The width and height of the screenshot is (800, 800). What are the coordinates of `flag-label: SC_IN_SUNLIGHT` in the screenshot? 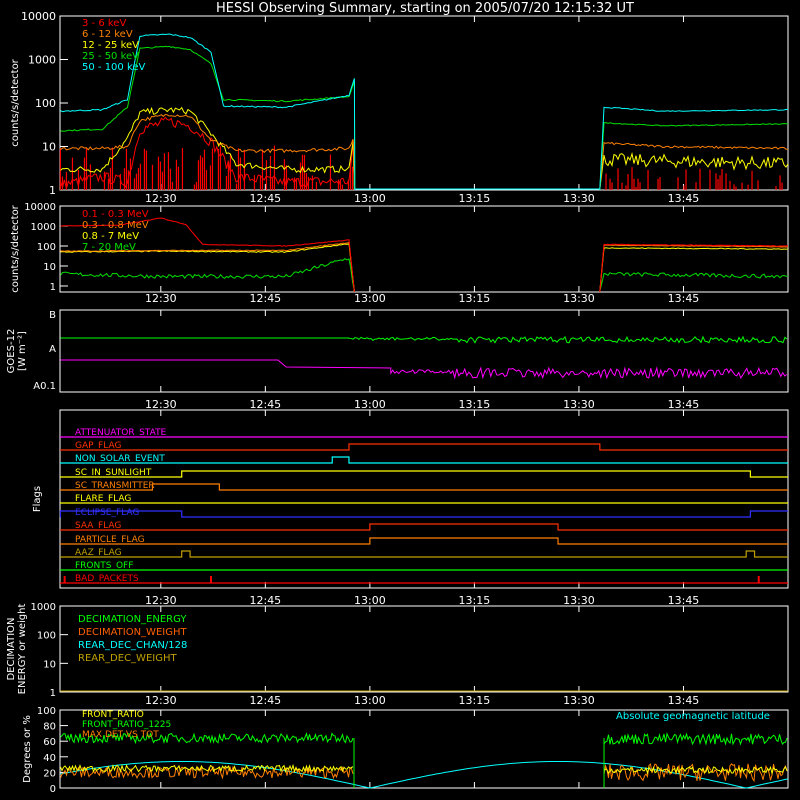 It's located at (113, 473).